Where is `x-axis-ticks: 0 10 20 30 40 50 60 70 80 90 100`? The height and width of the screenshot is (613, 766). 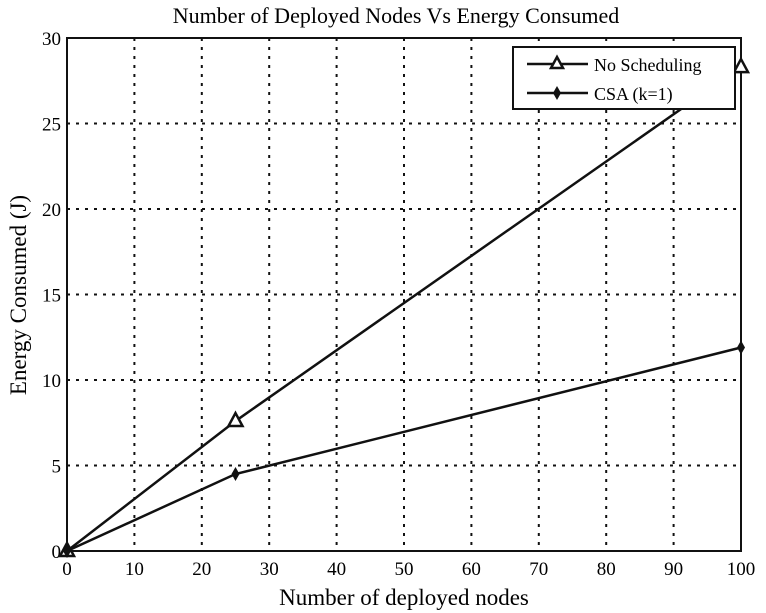
x-axis-ticks: 0 10 20 30 40 50 60 70 80 90 100 is located at coordinates (408, 569).